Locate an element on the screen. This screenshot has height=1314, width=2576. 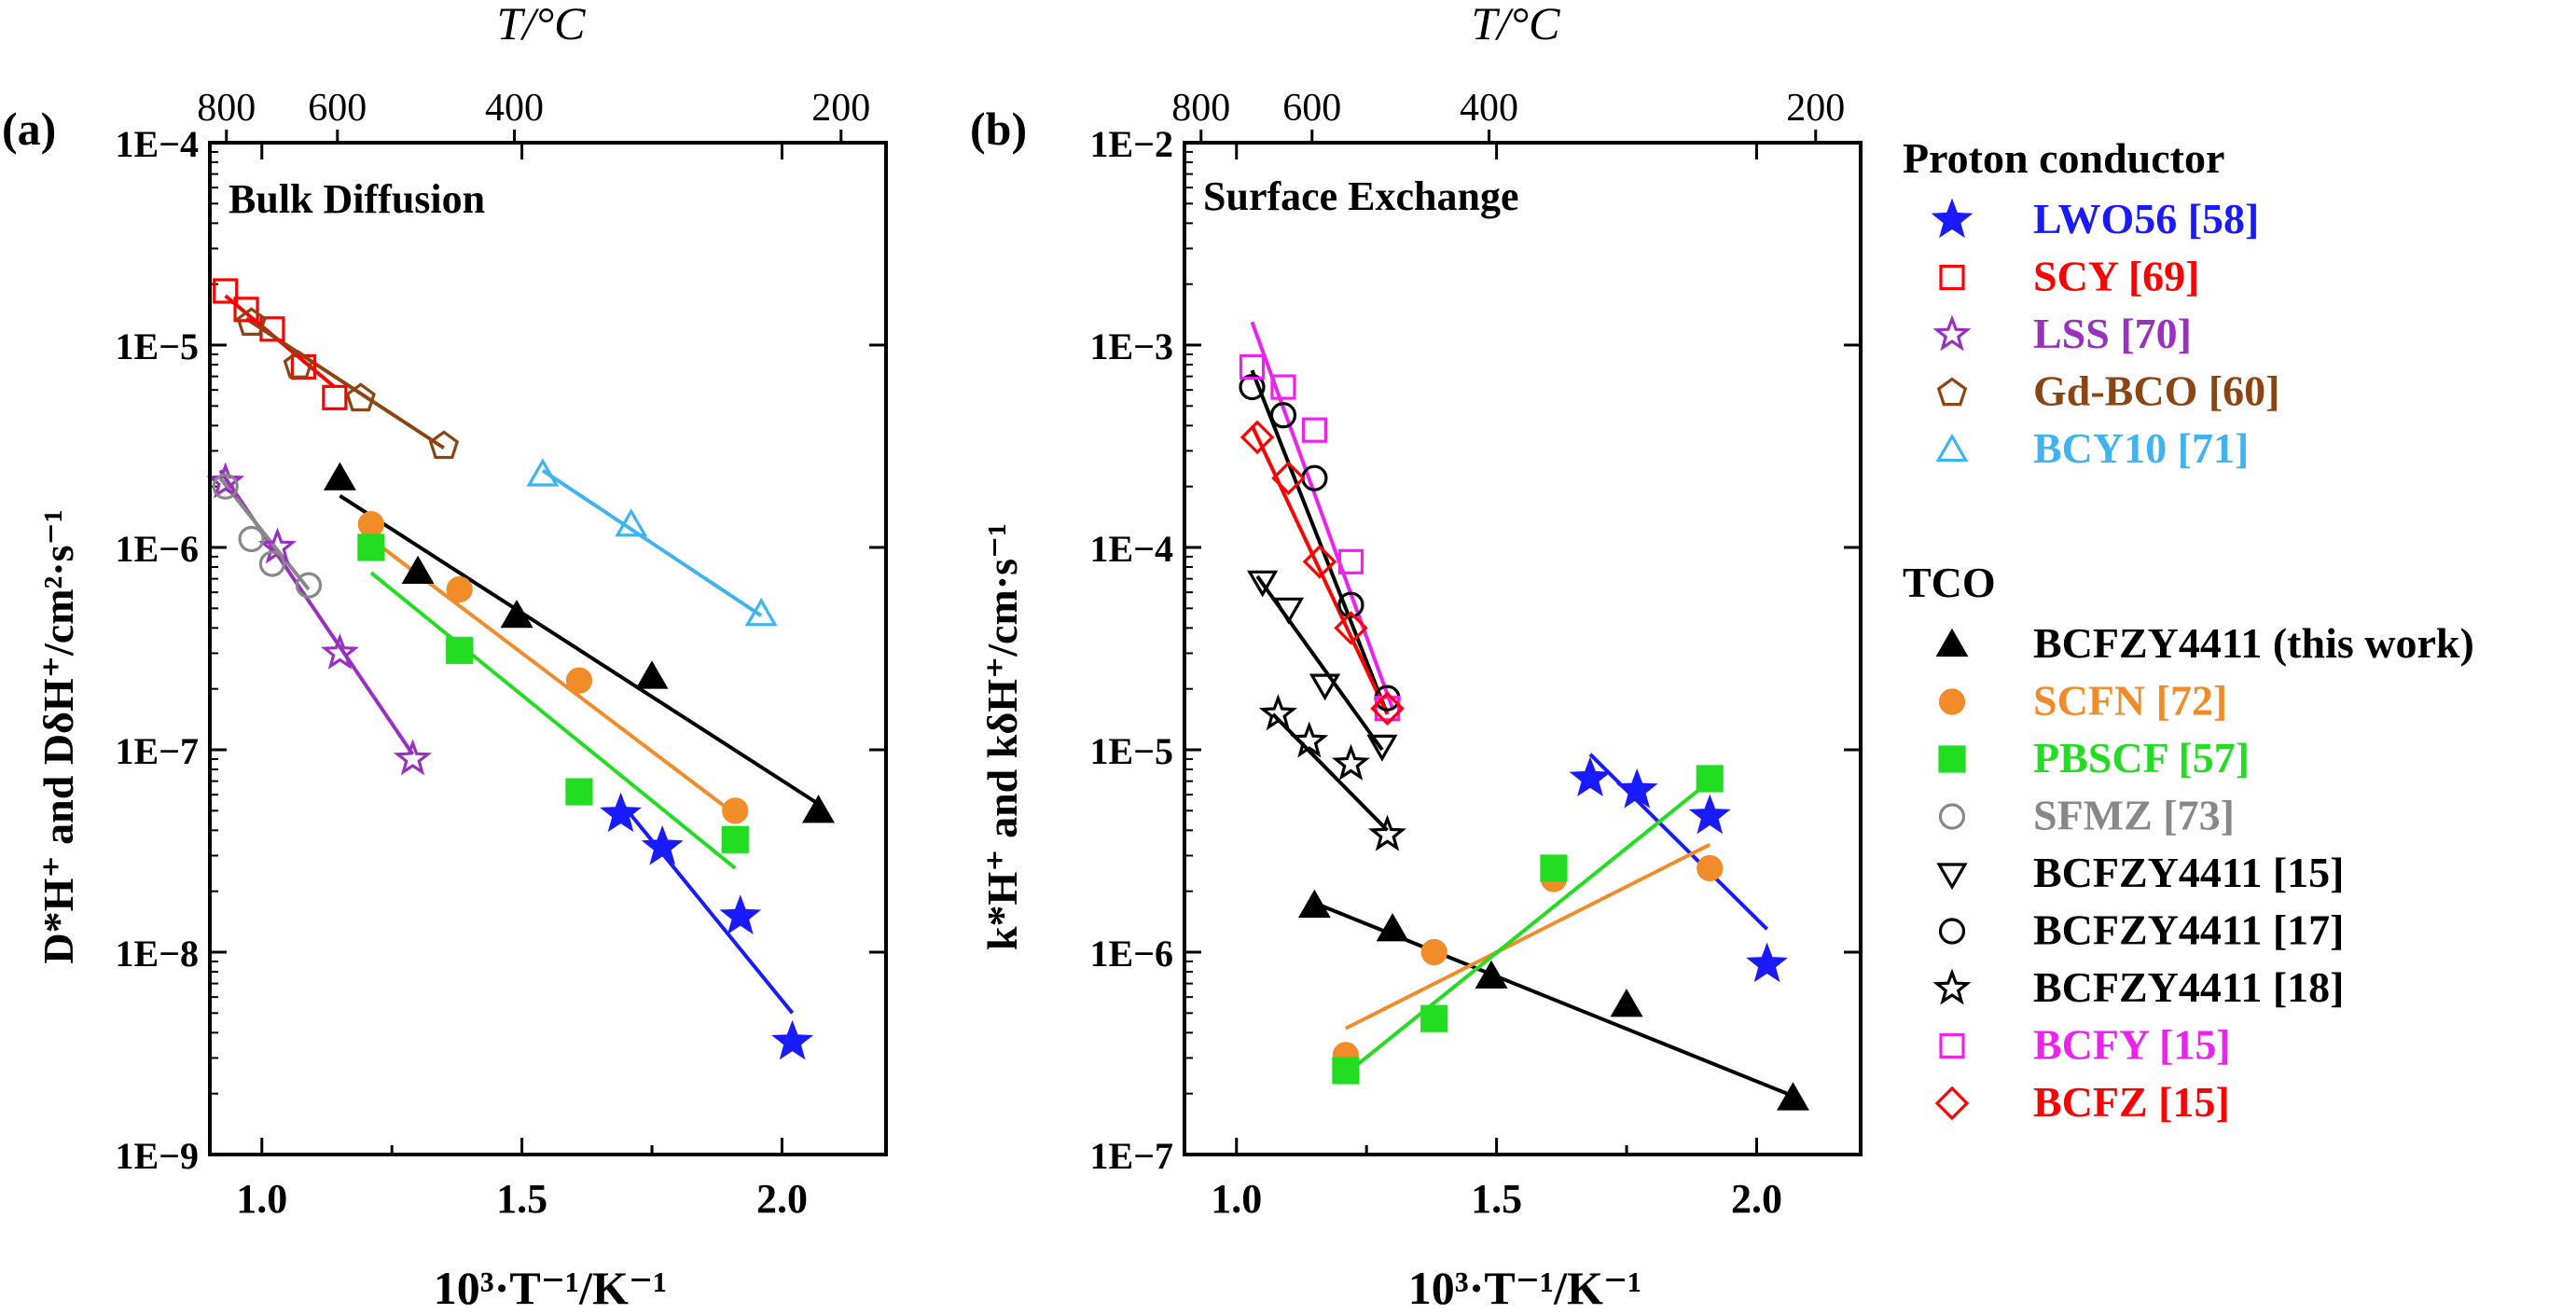
x-tick-label: 1.0 is located at coordinates (261, 1199).